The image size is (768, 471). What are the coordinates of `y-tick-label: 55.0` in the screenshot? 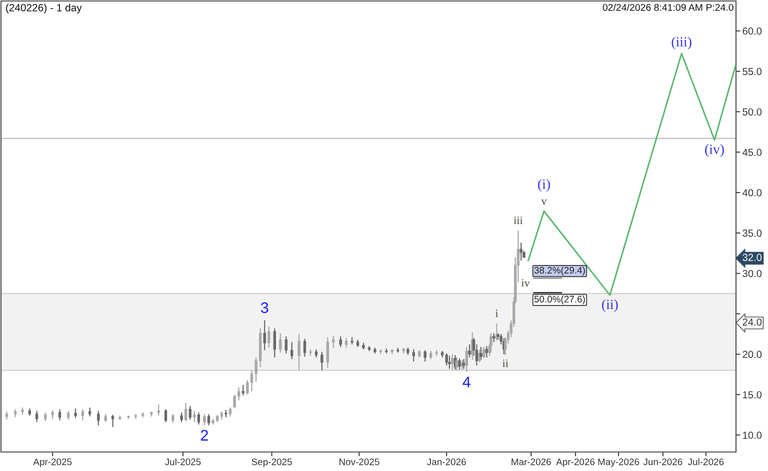 It's located at (752, 72).